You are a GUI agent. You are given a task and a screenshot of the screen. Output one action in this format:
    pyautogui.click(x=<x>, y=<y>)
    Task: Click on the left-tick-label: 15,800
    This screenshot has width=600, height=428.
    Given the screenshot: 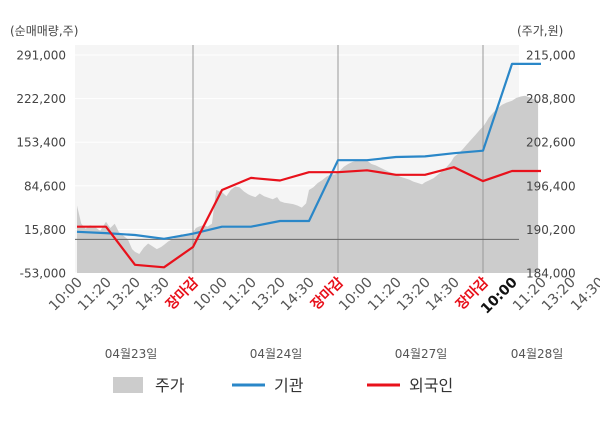 What is the action you would take?
    pyautogui.click(x=45, y=230)
    